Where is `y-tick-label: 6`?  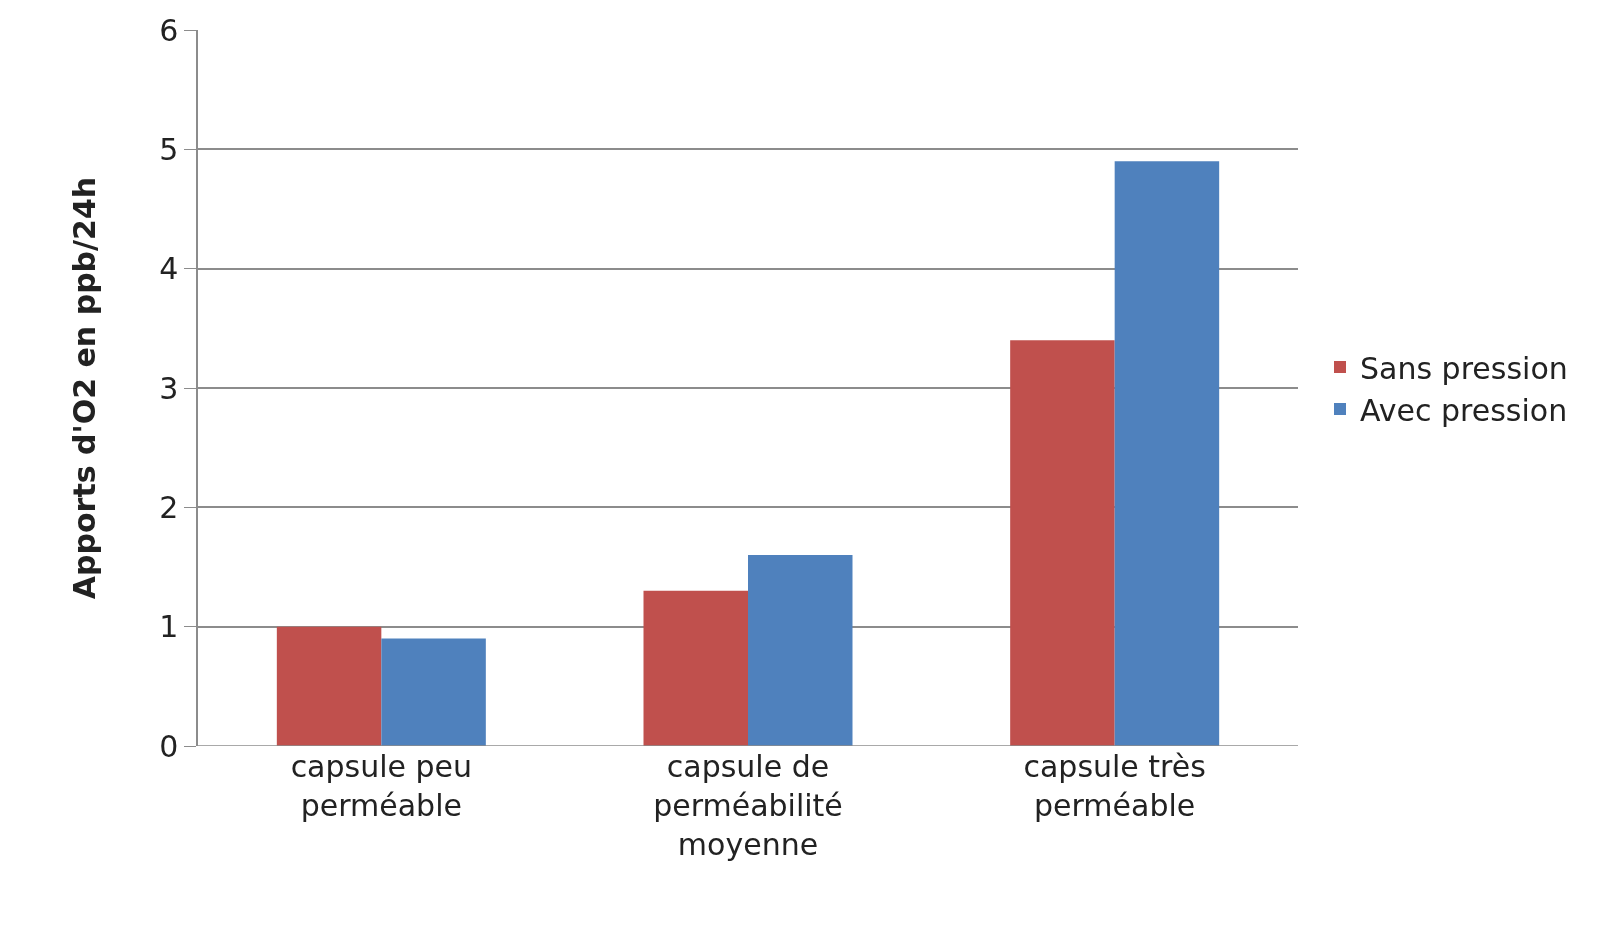
y-tick-label: 6 is located at coordinates (169, 30).